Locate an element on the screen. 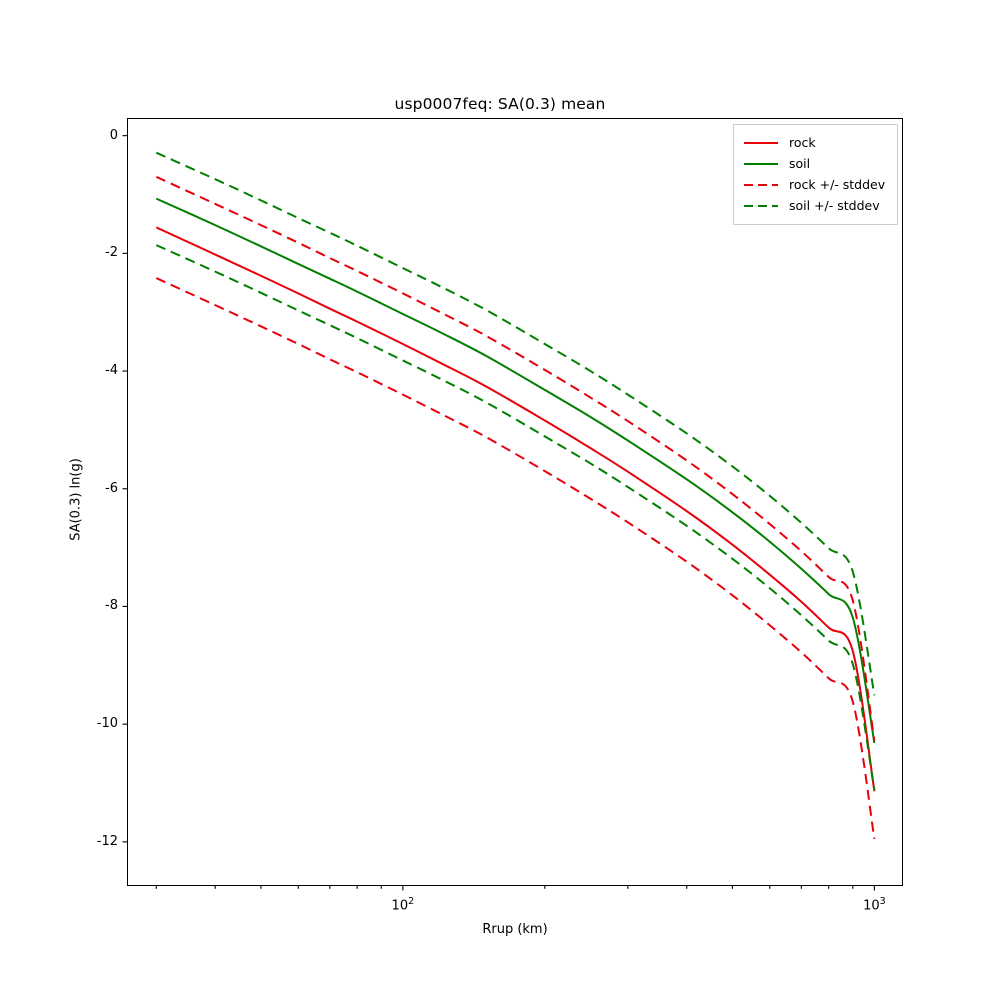  legend-item: rock +/- stddev is located at coordinates (815, 184).